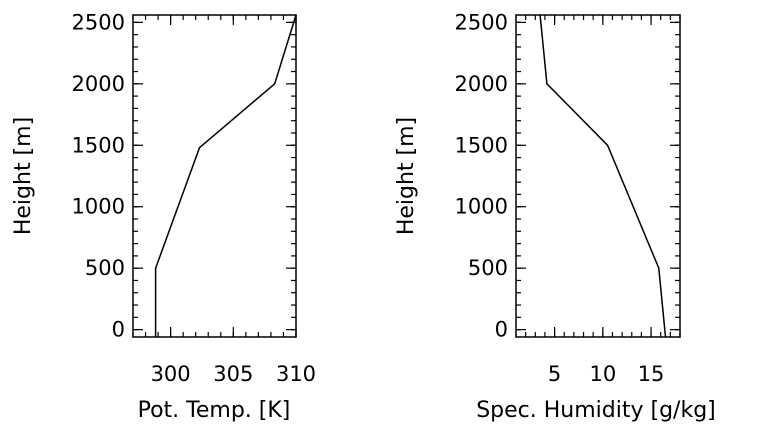 The image size is (767, 439). What do you see at coordinates (296, 374) in the screenshot?
I see `x-tick-label: 310` at bounding box center [296, 374].